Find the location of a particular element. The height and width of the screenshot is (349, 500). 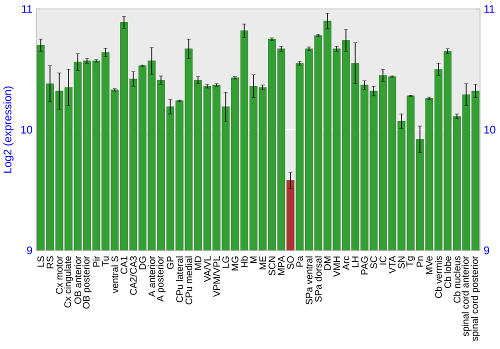

y-tick-label: 10 is located at coordinates (26, 130).